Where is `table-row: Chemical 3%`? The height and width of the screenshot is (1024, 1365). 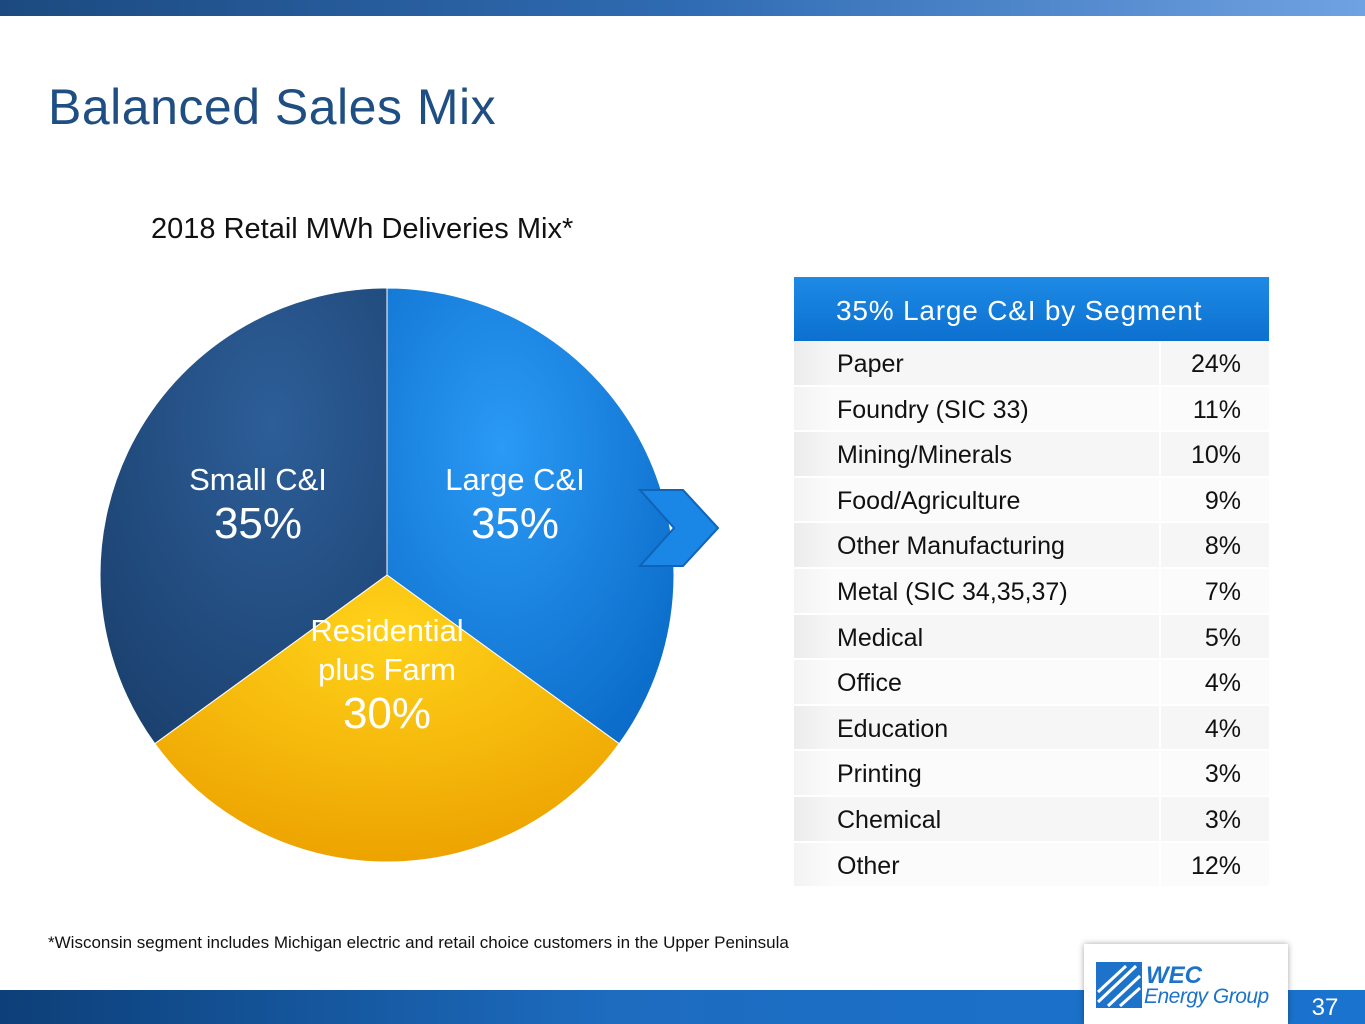 table-row: Chemical 3% is located at coordinates (1031, 819).